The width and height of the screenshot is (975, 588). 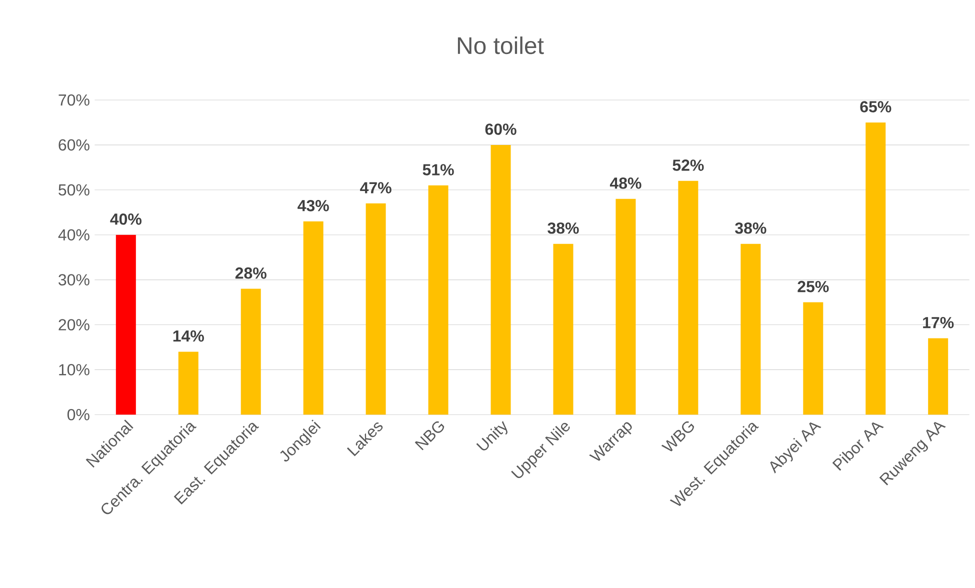 I want to click on data-label: 60%, so click(x=500, y=129).